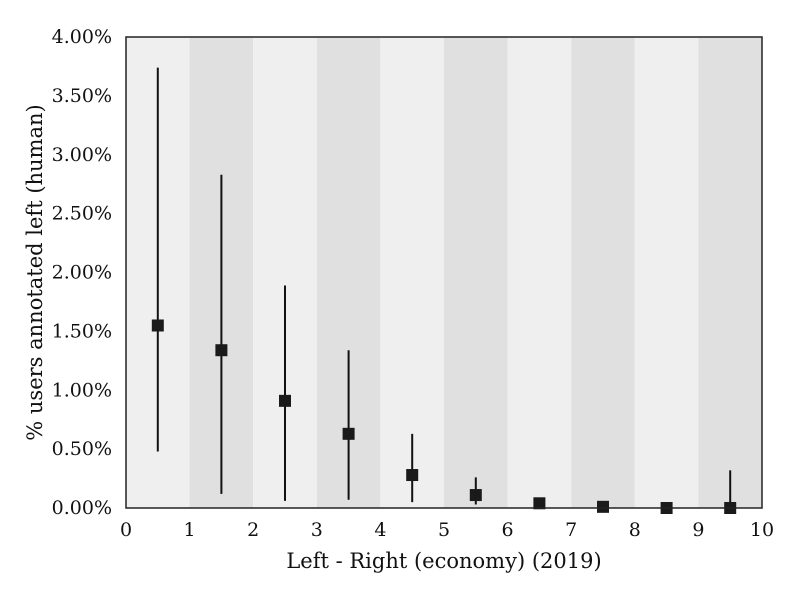  Describe the element at coordinates (508, 530) in the screenshot. I see `x-tick-label: 6` at that location.